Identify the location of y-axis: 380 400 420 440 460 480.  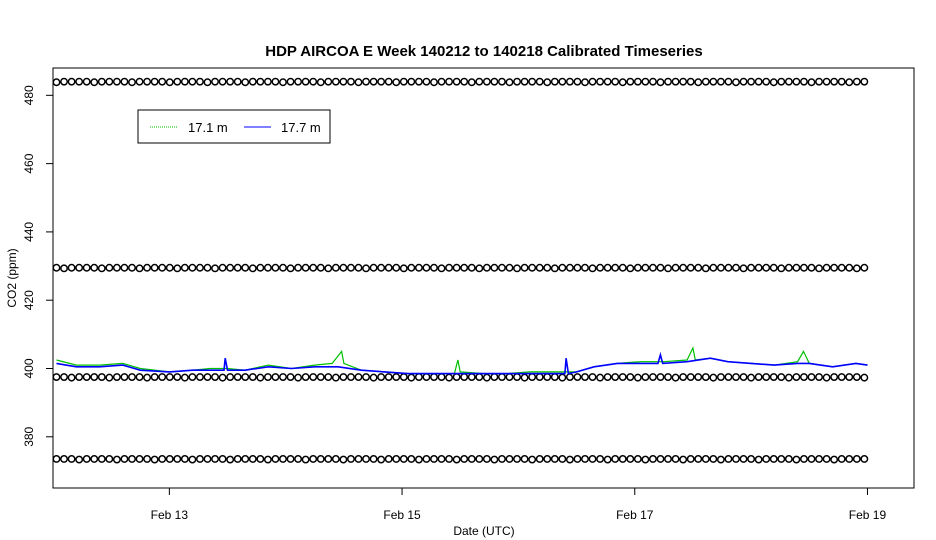
(37, 266).